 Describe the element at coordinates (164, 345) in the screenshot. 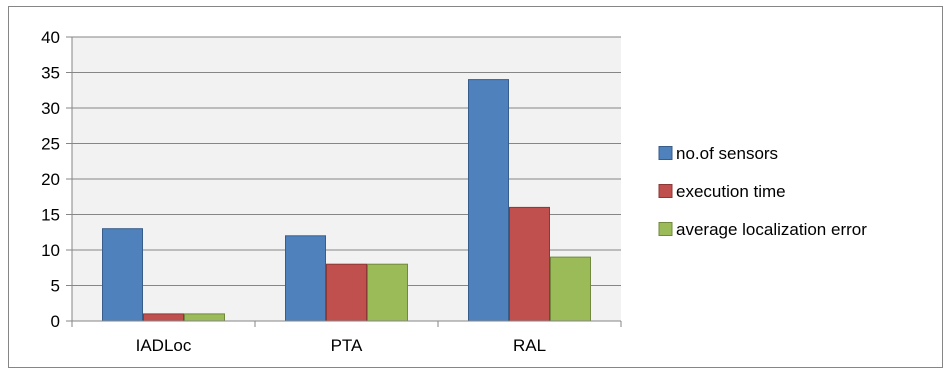

I see `x-tick-label: IADLoc` at that location.